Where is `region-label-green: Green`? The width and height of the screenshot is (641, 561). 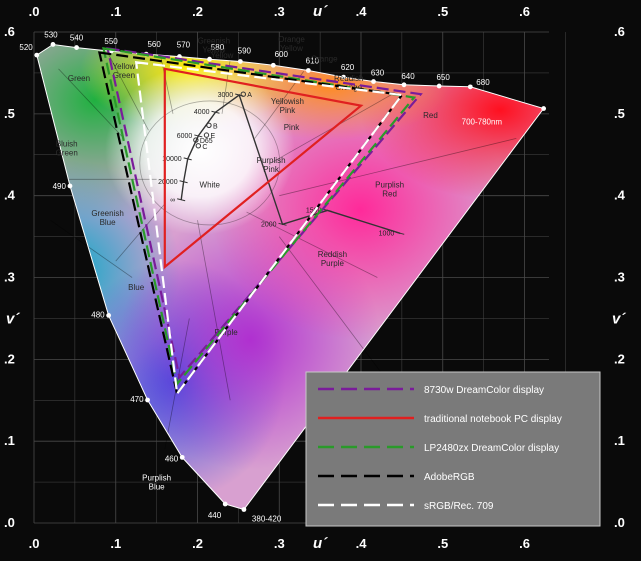 region-label-green: Green is located at coordinates (79, 78).